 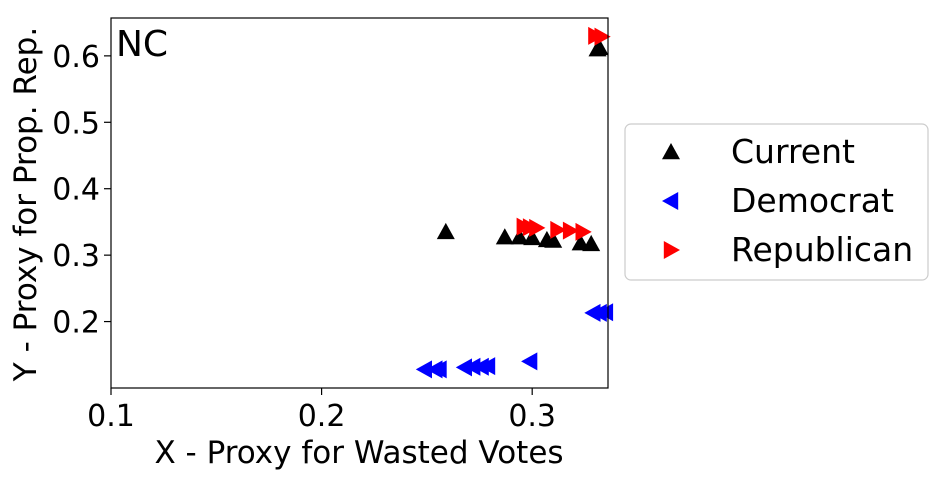 What do you see at coordinates (76, 256) in the screenshot?
I see `y-tick-label: 0.3` at bounding box center [76, 256].